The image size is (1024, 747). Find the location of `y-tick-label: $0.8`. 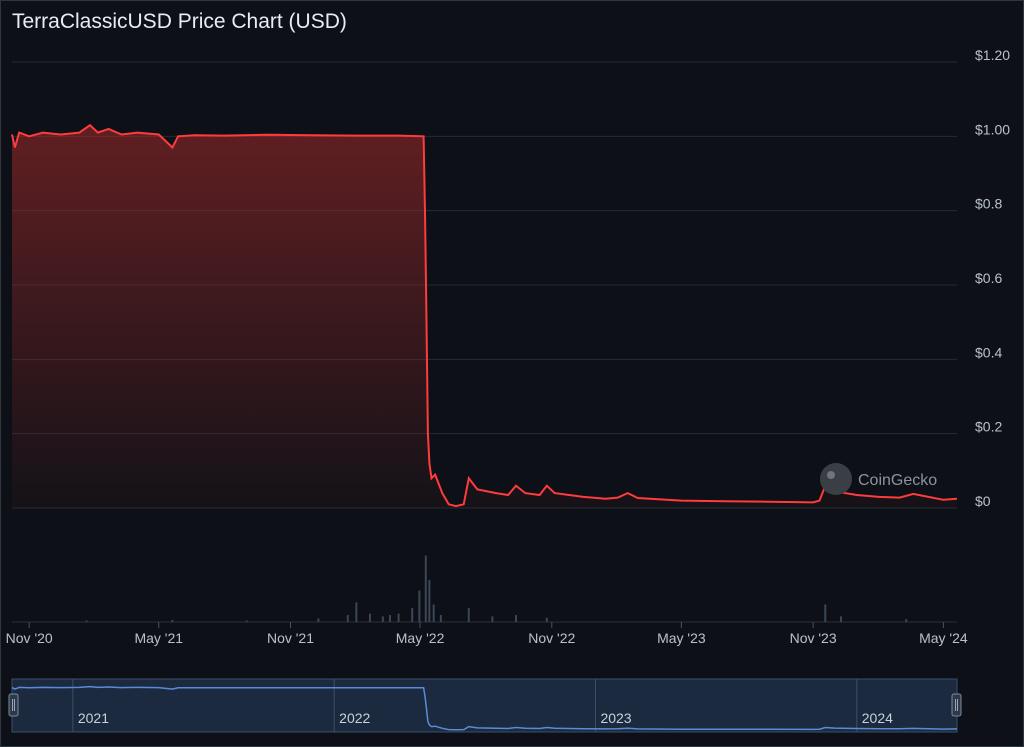

y-tick-label: $0.8 is located at coordinates (988, 204).